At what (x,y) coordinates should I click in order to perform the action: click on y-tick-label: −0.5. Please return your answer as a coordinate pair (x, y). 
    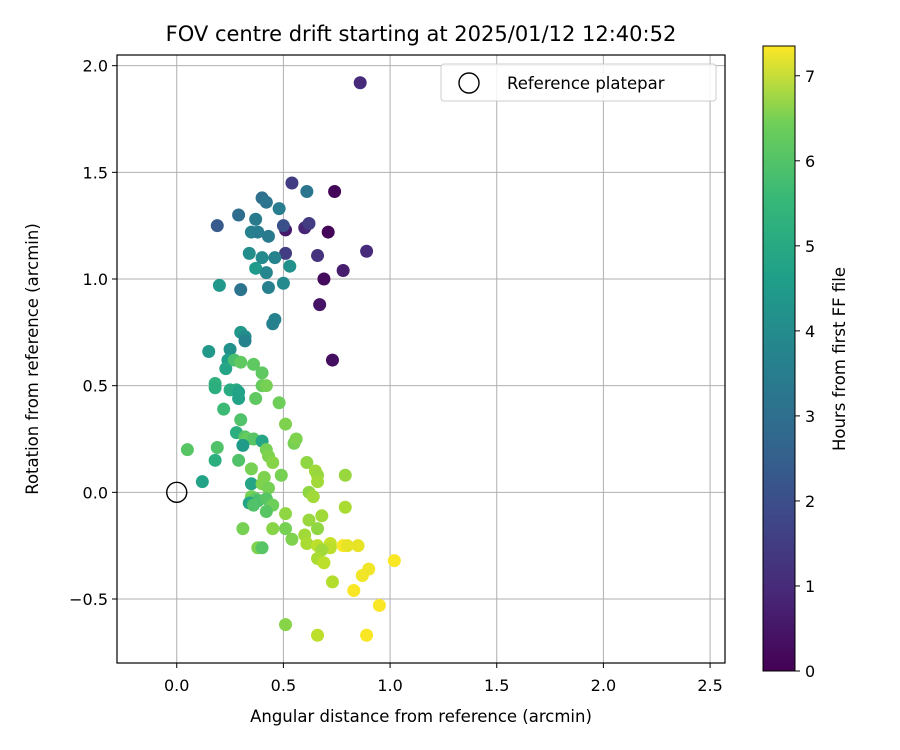
    Looking at the image, I should click on (88, 599).